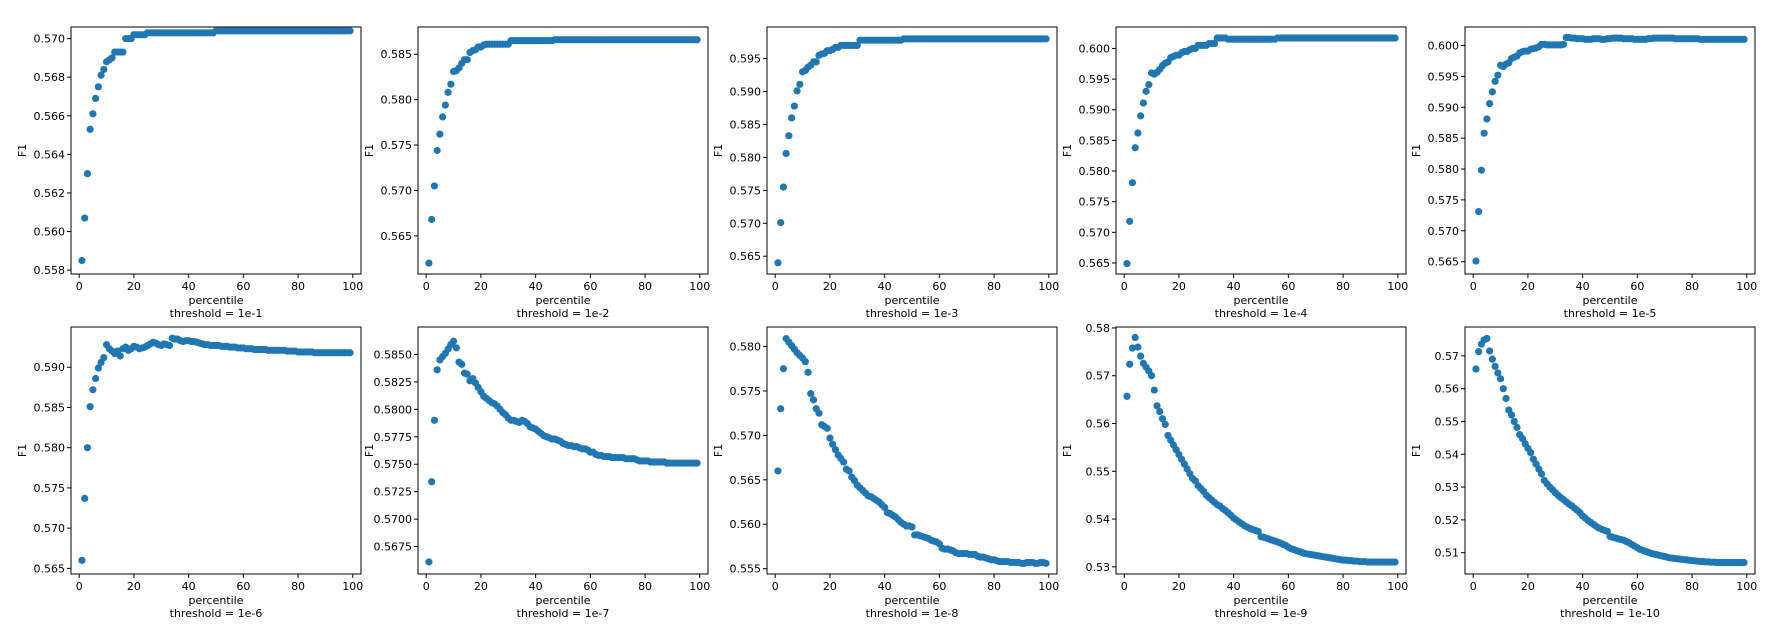 This screenshot has width=1781, height=635. I want to click on panel-subtitle: threshold = 1e-10, so click(1610, 613).